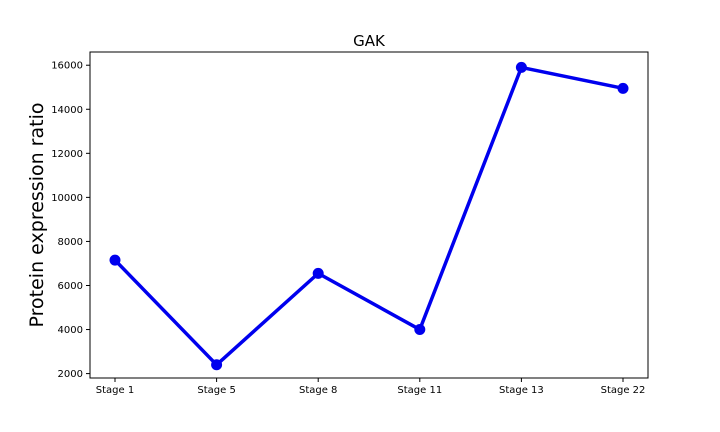  I want to click on y-tick-label: 10000, so click(67, 198).